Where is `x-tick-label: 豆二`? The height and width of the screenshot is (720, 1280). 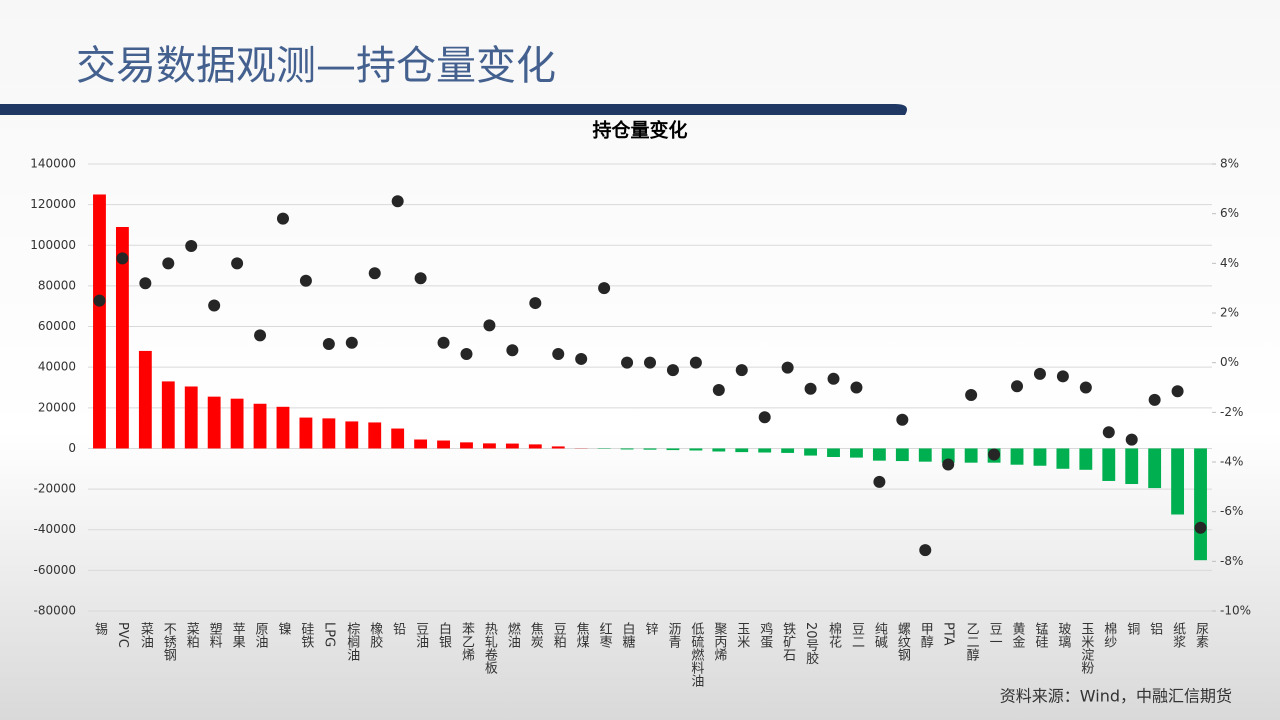
x-tick-label: 豆二 is located at coordinates (857, 635).